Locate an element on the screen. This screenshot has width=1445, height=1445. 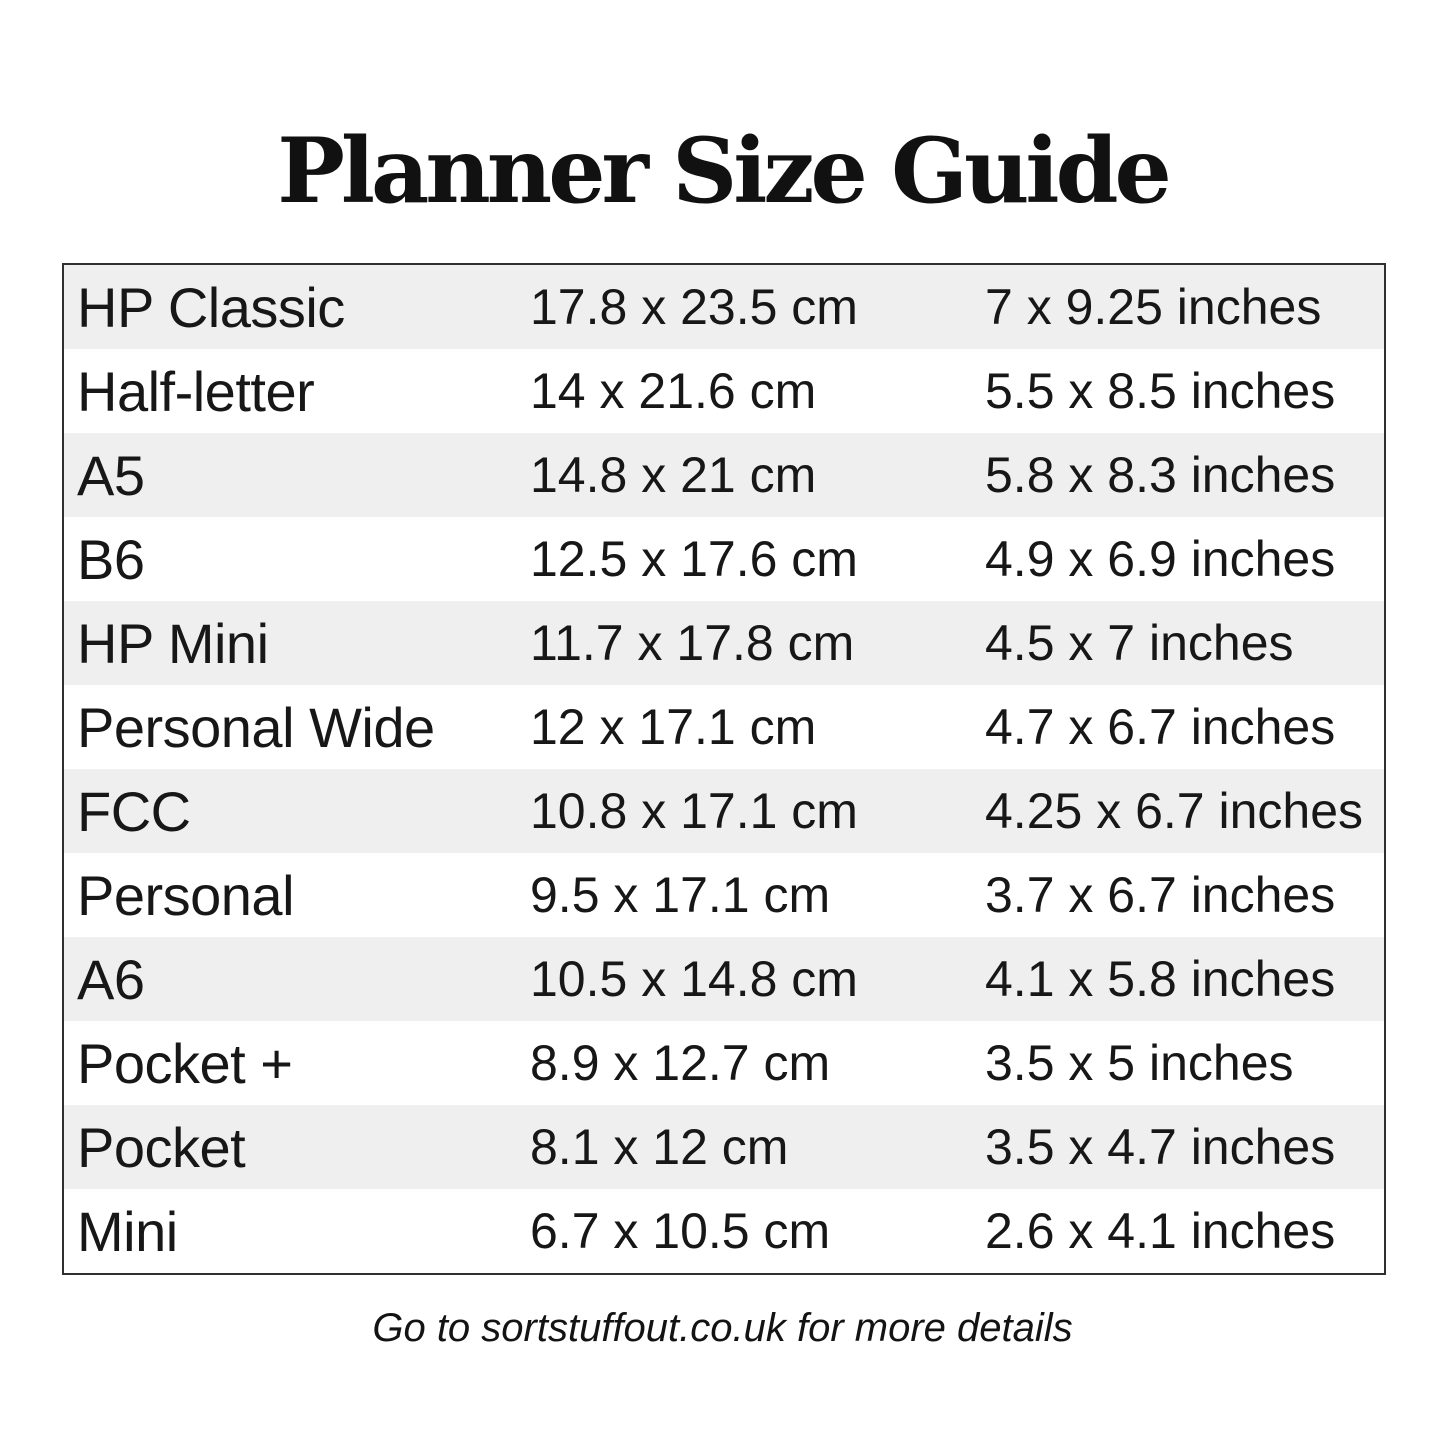
size-inches: 3.5 x 4.7 inches is located at coordinates (1160, 1147).